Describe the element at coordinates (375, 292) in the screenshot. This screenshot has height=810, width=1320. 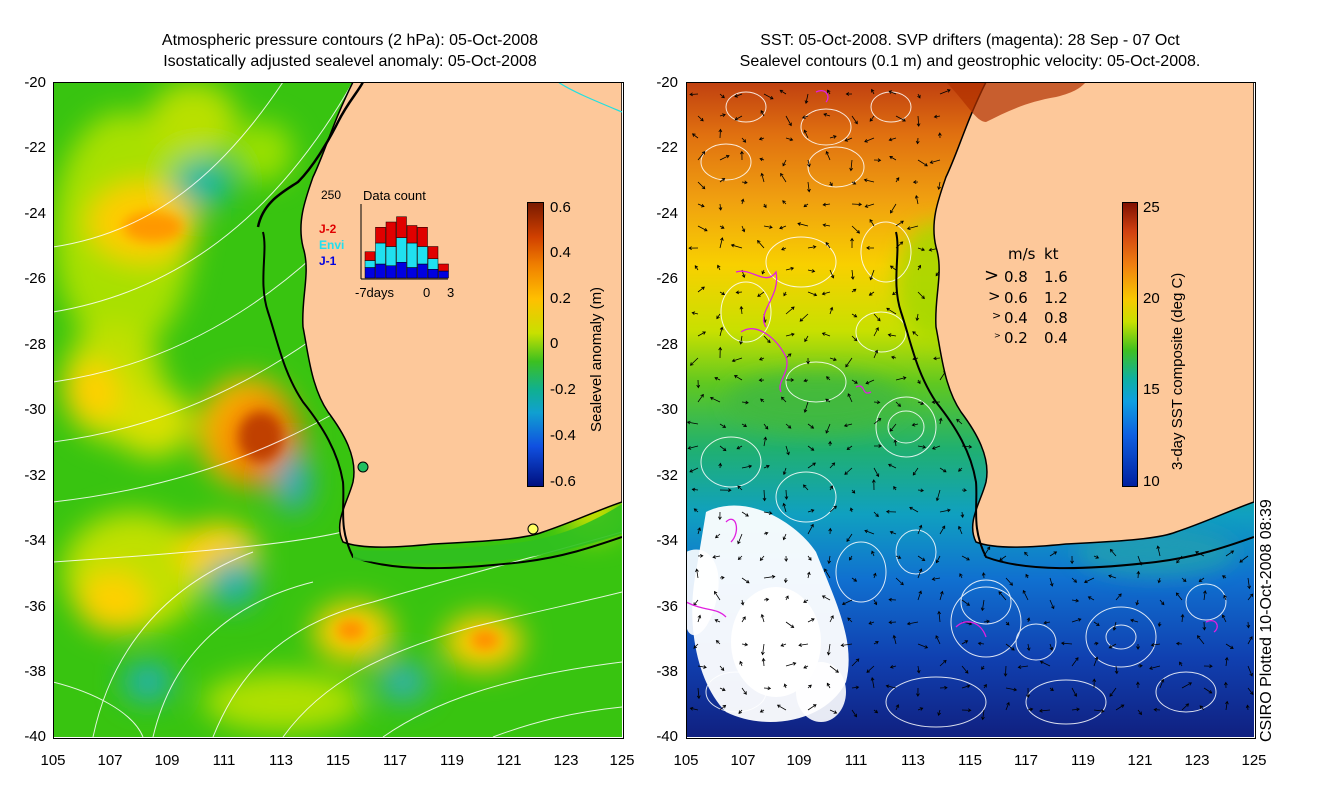
I see `inset-x-left: -7days` at that location.